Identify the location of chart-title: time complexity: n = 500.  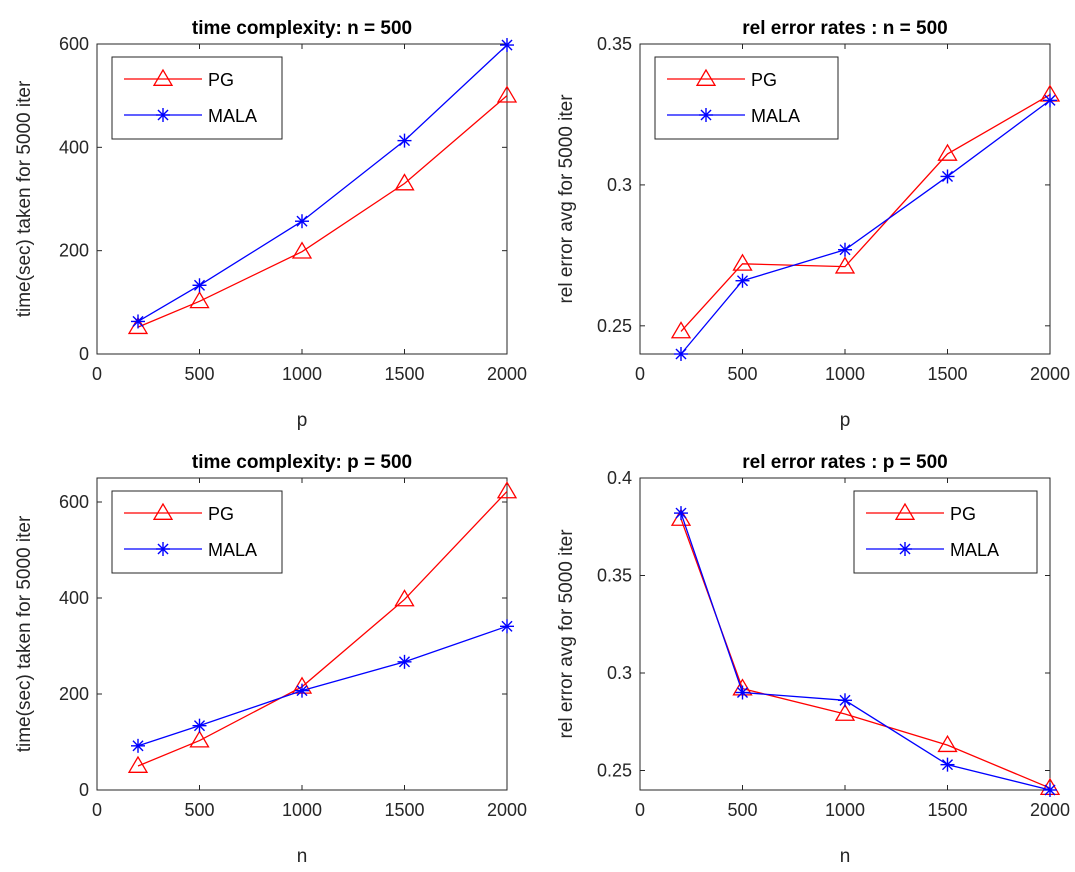
(302, 28).